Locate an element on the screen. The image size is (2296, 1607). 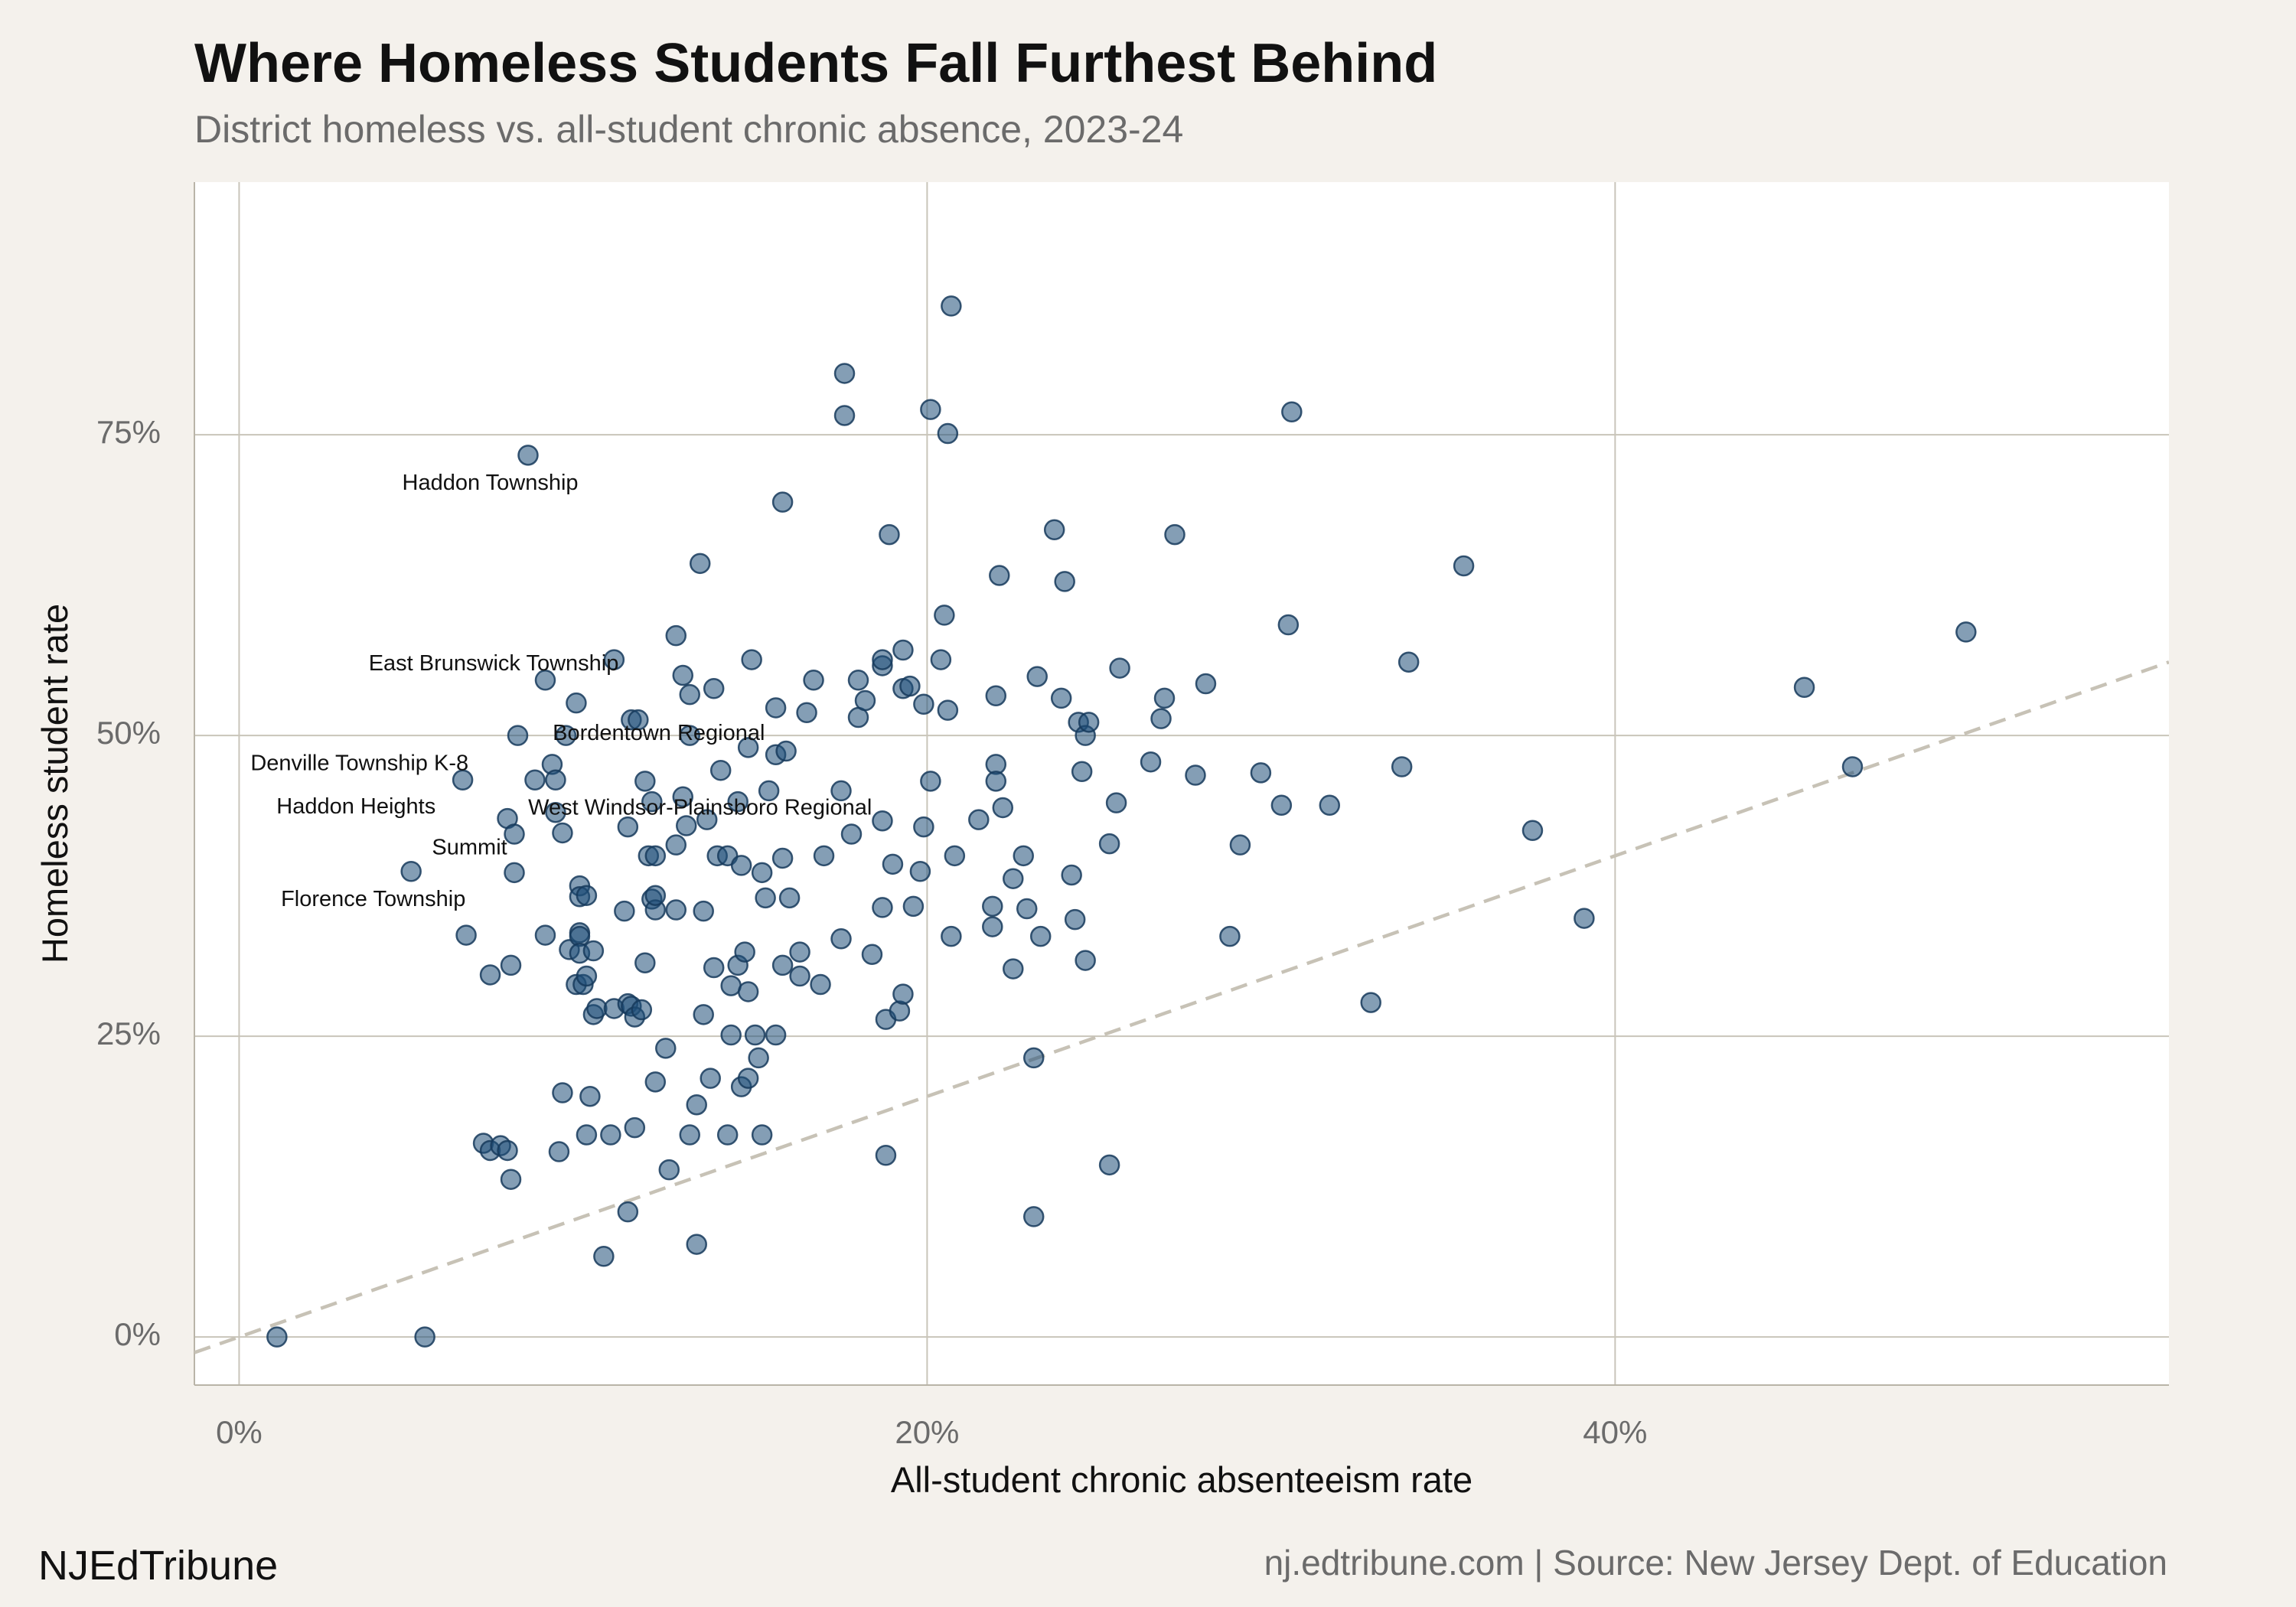
x-axis-title: All-student chronic absenteeism rate is located at coordinates (1182, 1479).